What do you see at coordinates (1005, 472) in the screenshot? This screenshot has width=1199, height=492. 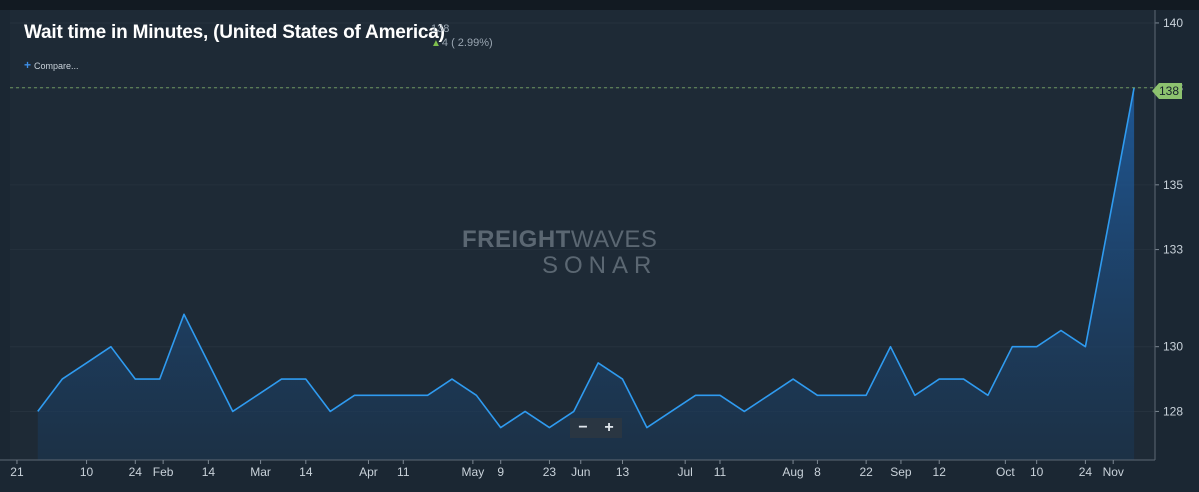 I see `x-tick-label: Oct` at bounding box center [1005, 472].